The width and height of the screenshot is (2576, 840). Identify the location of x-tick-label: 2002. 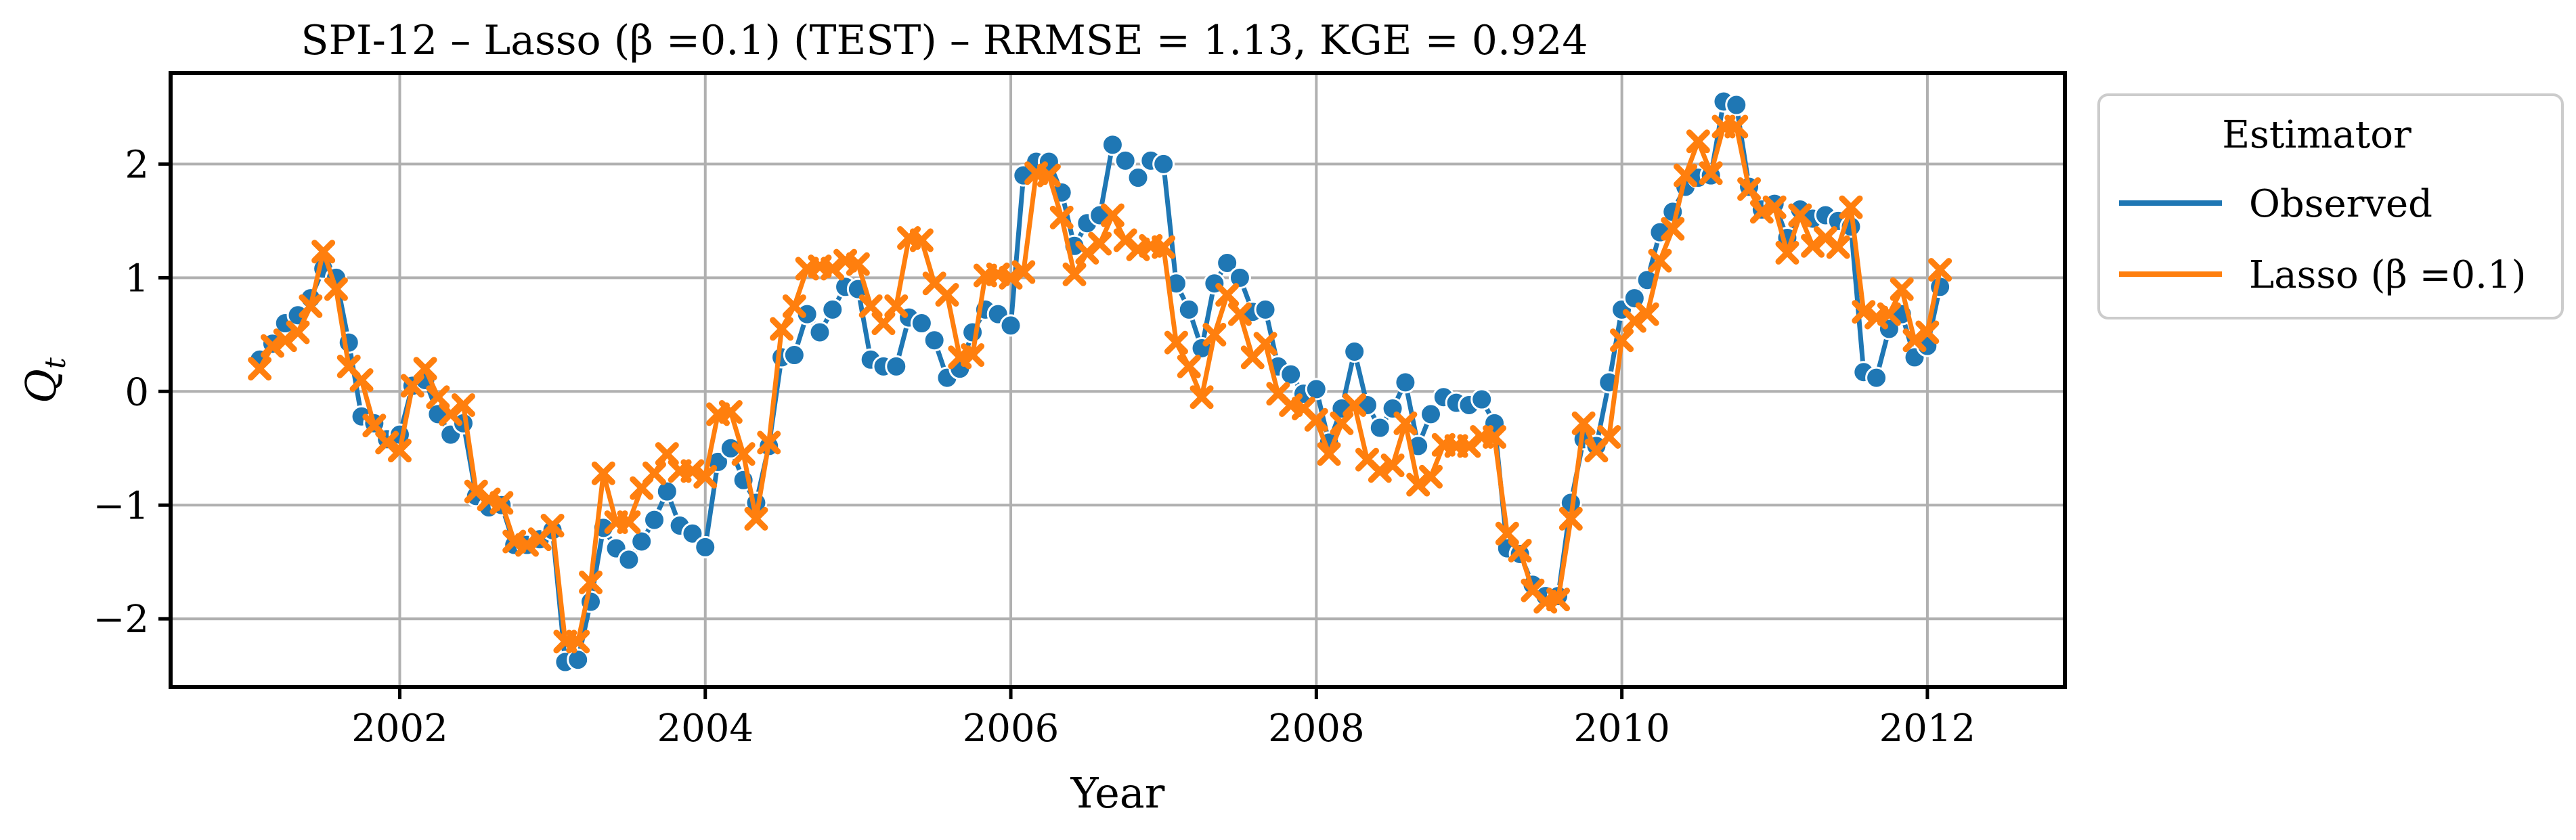
(399, 729).